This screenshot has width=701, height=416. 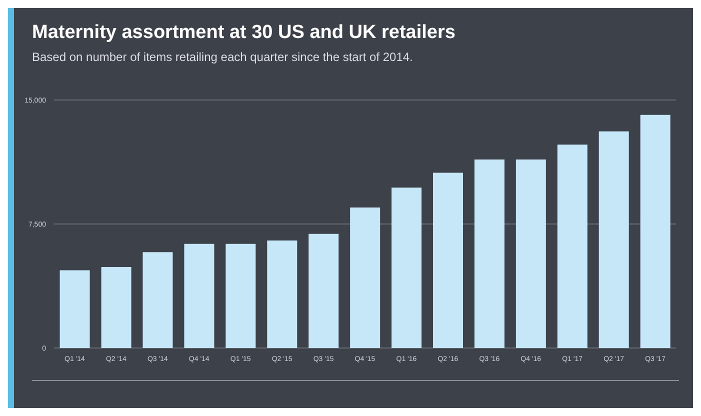 What do you see at coordinates (244, 33) in the screenshot?
I see `chart-title: Maternity assortment at 30 US and UK retailers` at bounding box center [244, 33].